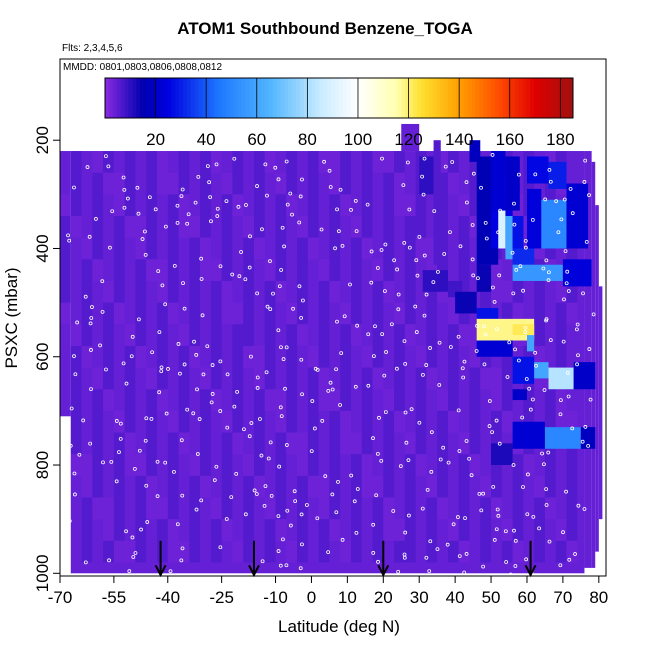  Describe the element at coordinates (459, 139) in the screenshot. I see `colorbar-tick-label: 140` at that location.